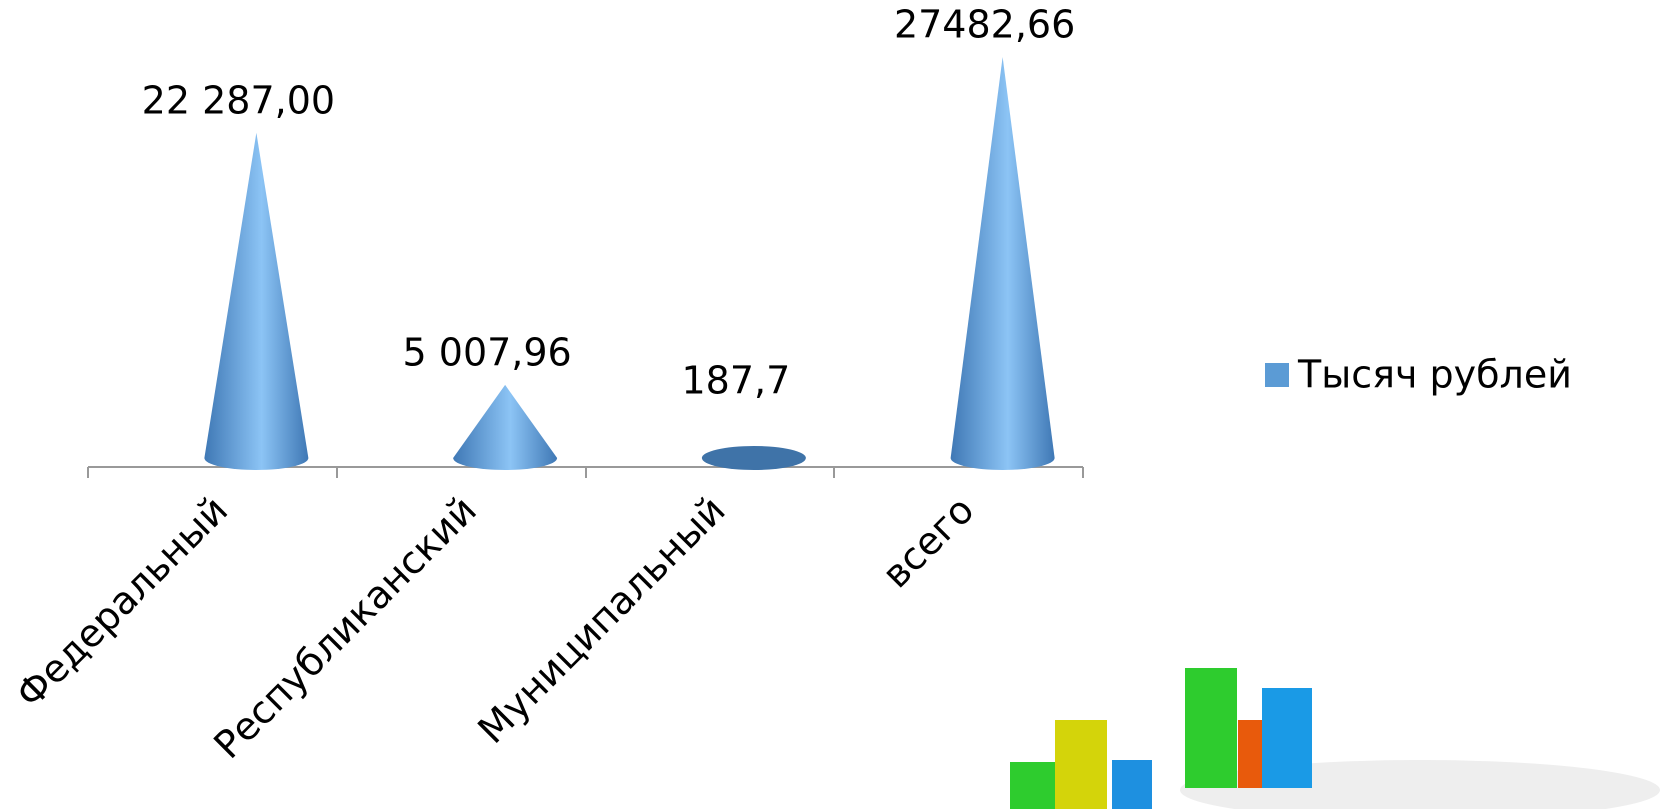 This screenshot has width=1660, height=809. I want to click on data-label: 27482,66, so click(984, 25).